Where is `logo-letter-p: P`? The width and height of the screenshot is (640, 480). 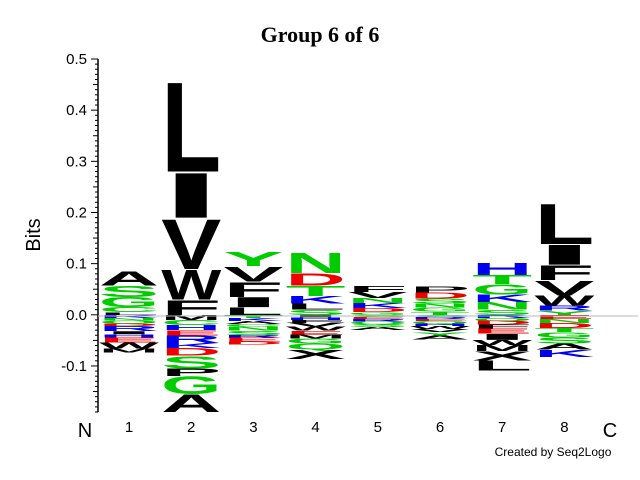 logo-letter-p: P is located at coordinates (191, 372).